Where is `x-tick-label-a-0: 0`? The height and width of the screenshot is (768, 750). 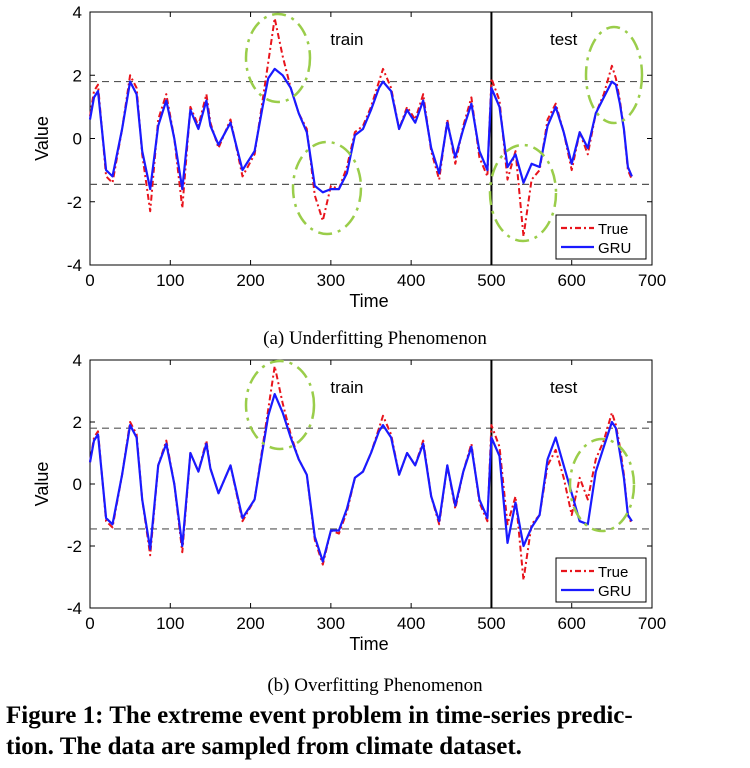
x-tick-label-a-0: 0 is located at coordinates (89, 280).